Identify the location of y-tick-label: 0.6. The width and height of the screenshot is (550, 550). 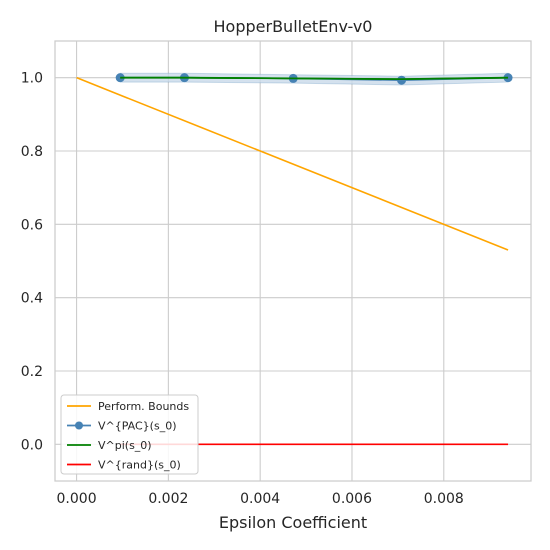
(32, 225).